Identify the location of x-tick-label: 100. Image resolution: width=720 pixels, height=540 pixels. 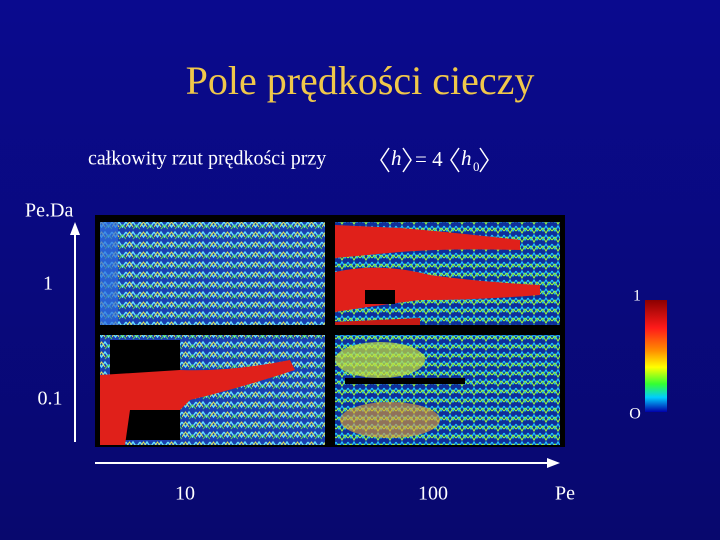
(433, 494).